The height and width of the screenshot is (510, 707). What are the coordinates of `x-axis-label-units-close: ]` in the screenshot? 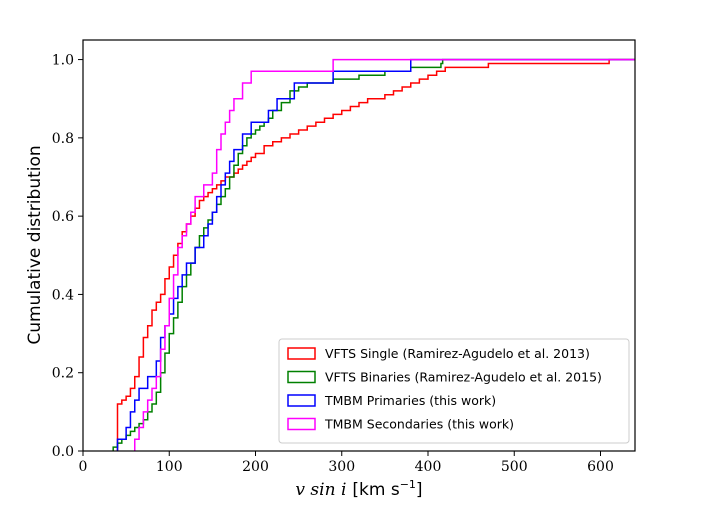 It's located at (419, 490).